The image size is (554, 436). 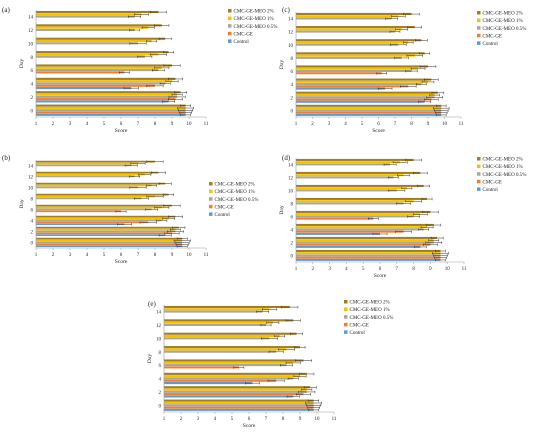 I want to click on x-tick-label: 5, so click(x=232, y=419).